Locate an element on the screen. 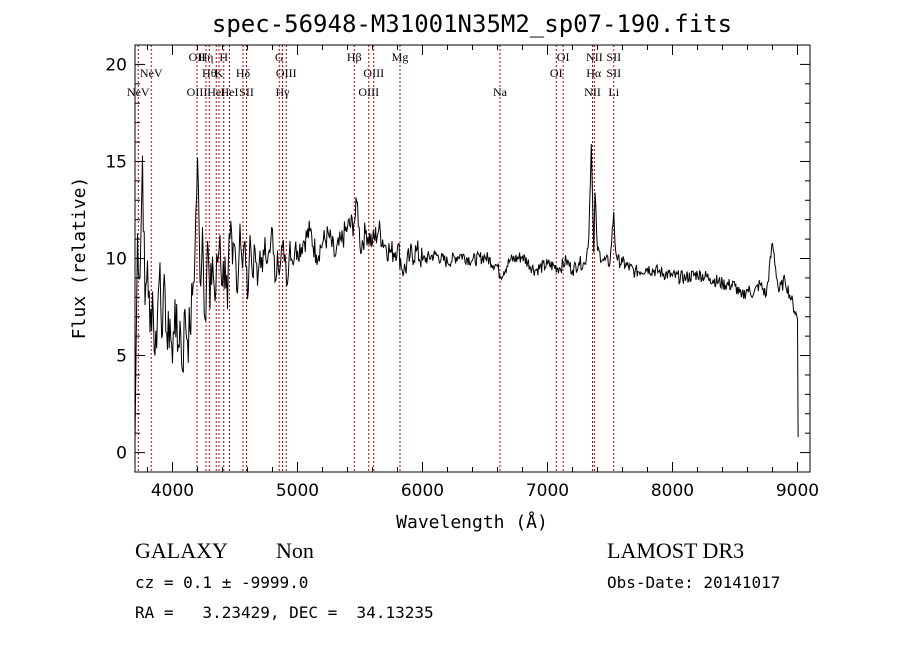 This screenshot has width=900, height=649. redshift-readout: cz = 0.1 ± -9999.0 is located at coordinates (222, 582).